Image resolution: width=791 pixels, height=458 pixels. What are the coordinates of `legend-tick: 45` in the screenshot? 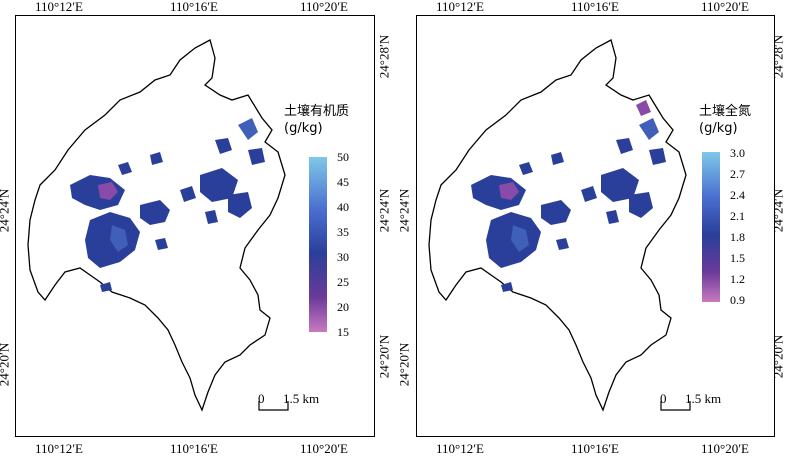 It's located at (343, 182).